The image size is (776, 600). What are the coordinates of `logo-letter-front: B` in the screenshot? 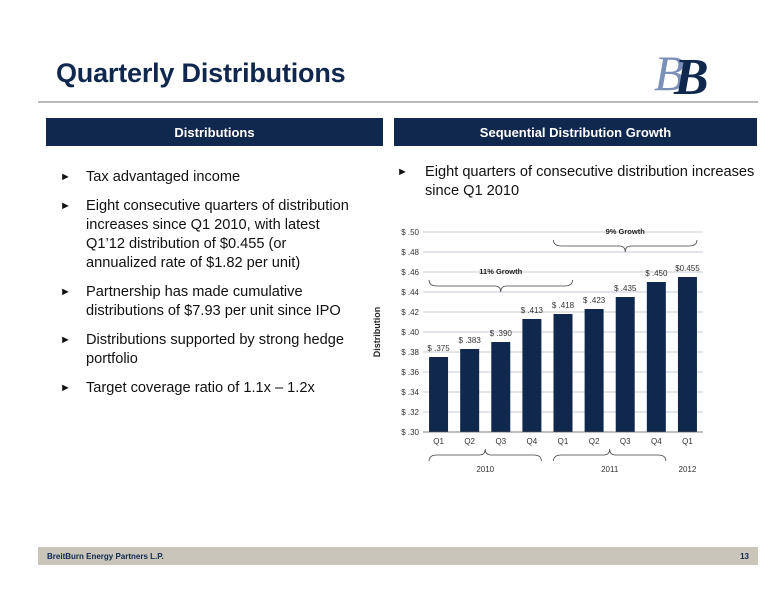 It's located at (691, 74).